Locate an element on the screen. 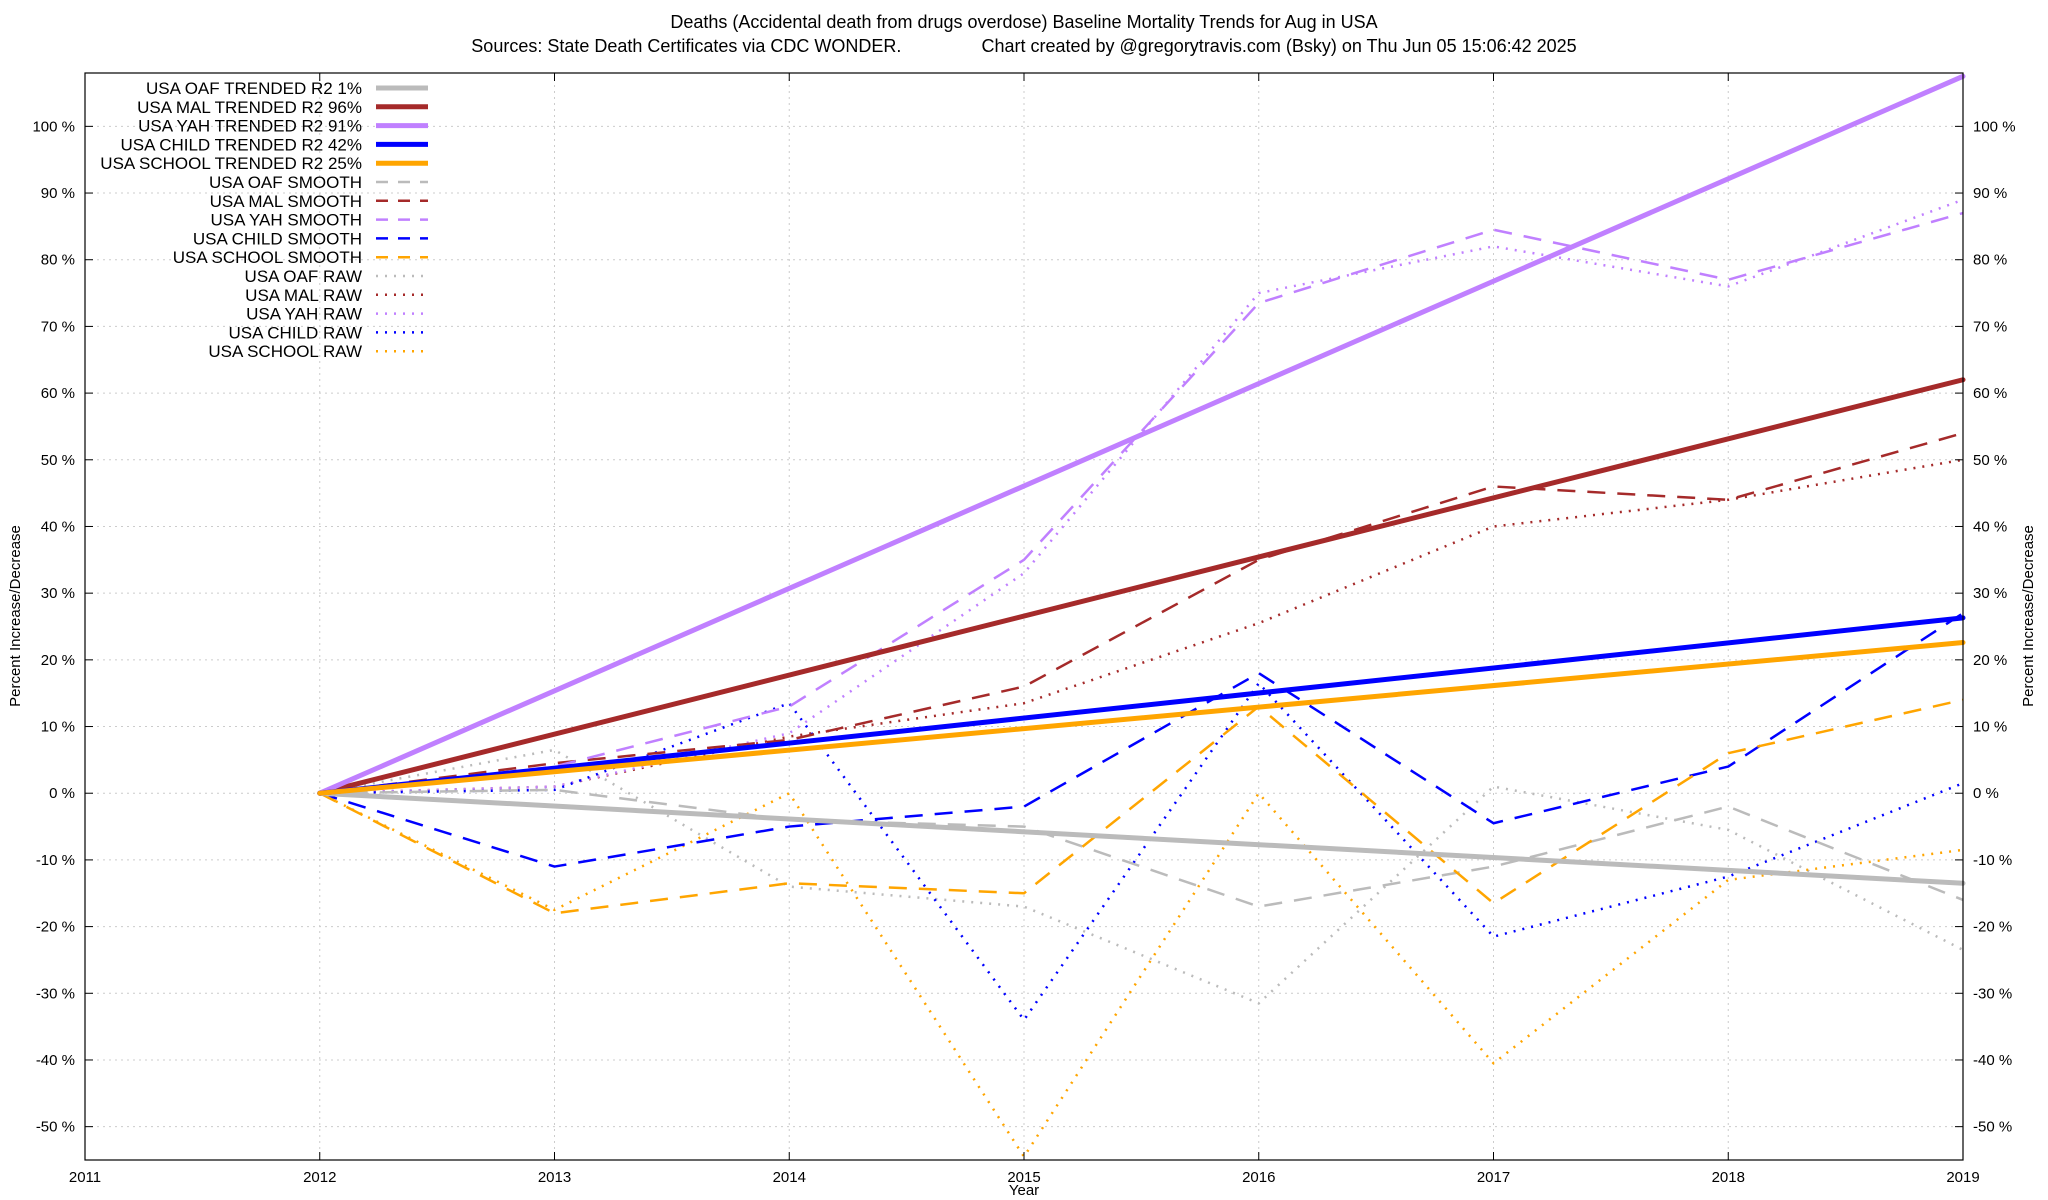  y-tick-label-right: 90 % is located at coordinates (1990, 193).